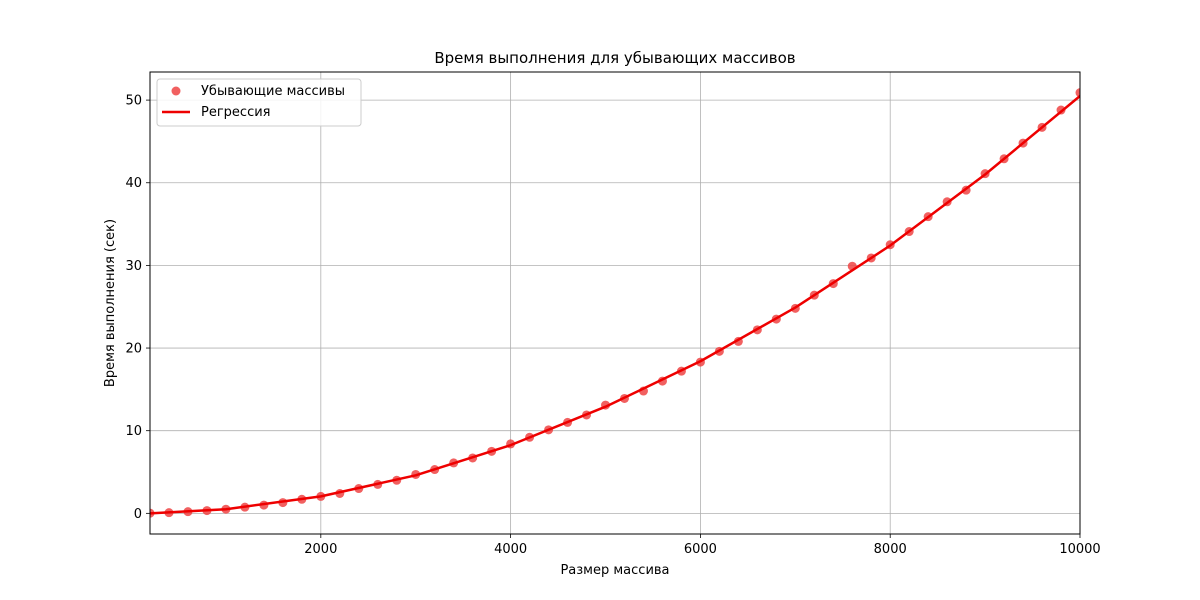 This screenshot has width=1200, height=600. I want to click on legend-scatter-marker, so click(176, 91).